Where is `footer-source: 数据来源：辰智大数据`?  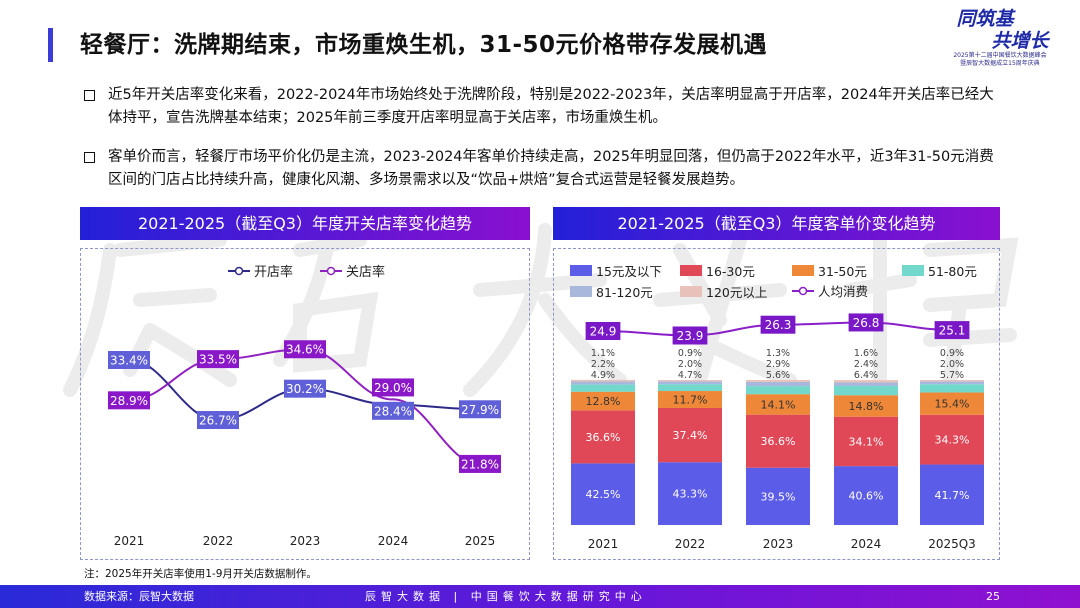 footer-source: 数据来源：辰智大数据 is located at coordinates (139, 596).